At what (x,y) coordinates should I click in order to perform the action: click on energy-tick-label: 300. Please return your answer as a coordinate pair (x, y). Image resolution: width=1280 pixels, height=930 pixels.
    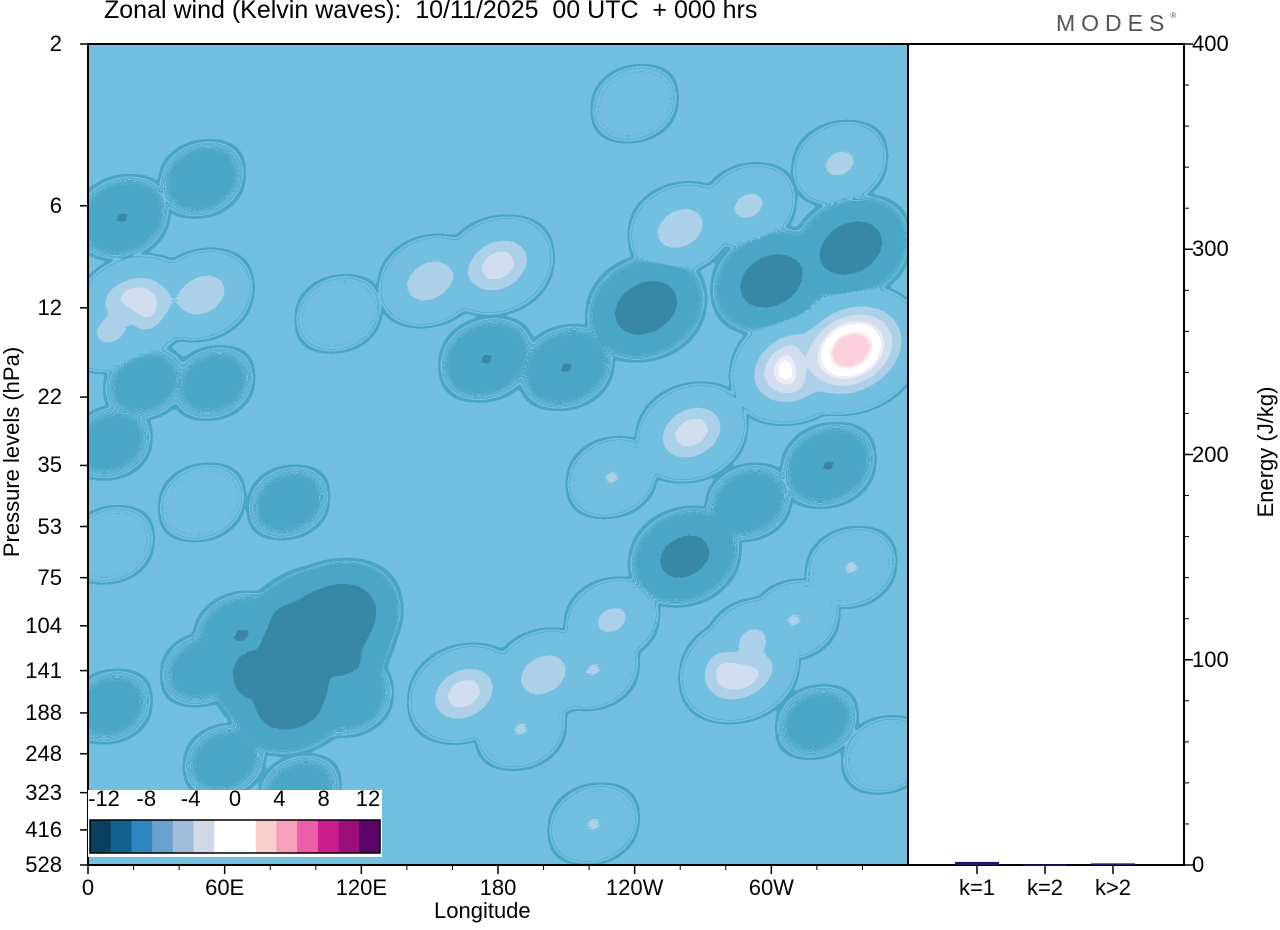
    Looking at the image, I should click on (1210, 249).